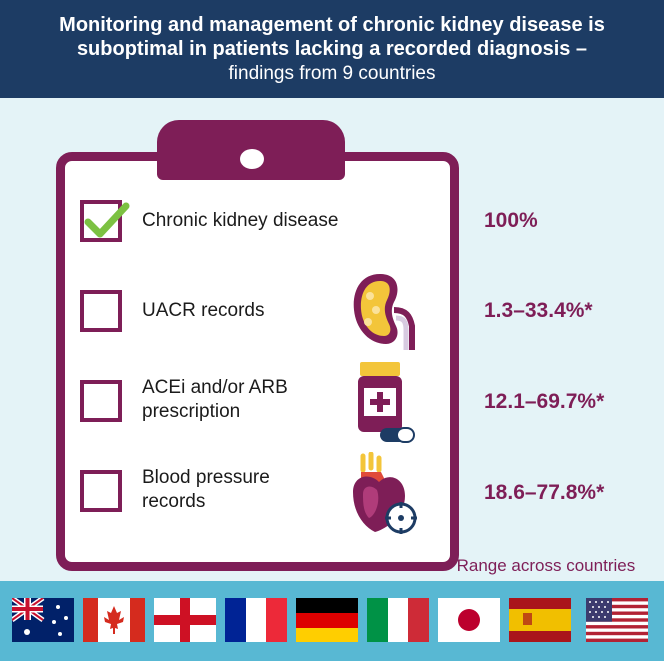 The width and height of the screenshot is (664, 661). What do you see at coordinates (252, 159) in the screenshot?
I see `clipboard-clip-hole` at bounding box center [252, 159].